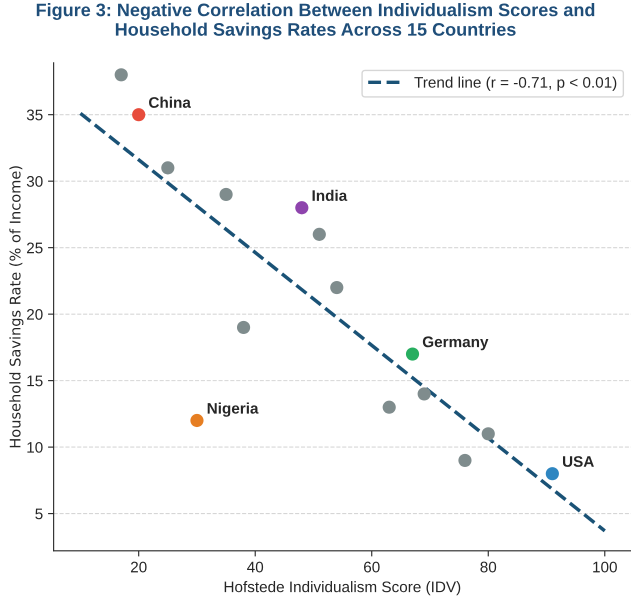 The image size is (631, 610). Describe the element at coordinates (255, 567) in the screenshot. I see `x-tick-label: 40` at that location.